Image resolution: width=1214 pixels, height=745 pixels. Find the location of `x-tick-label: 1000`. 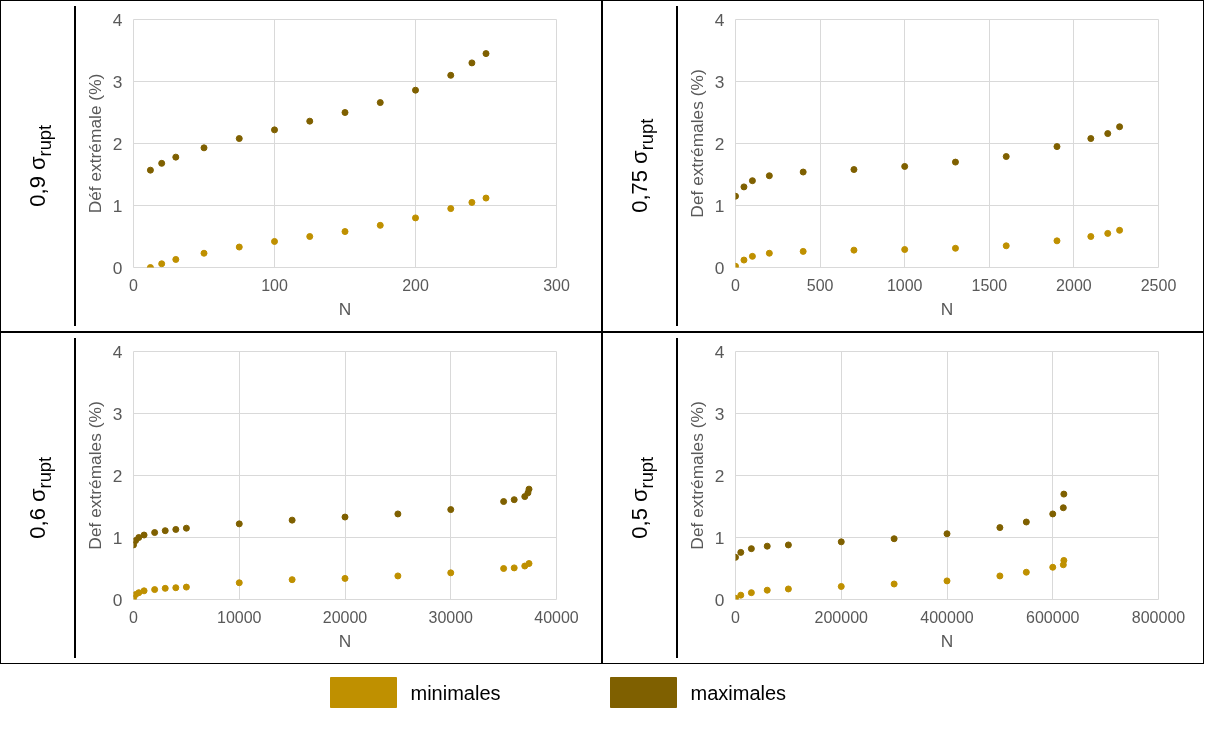

x-tick-label: 1000 is located at coordinates (904, 285).